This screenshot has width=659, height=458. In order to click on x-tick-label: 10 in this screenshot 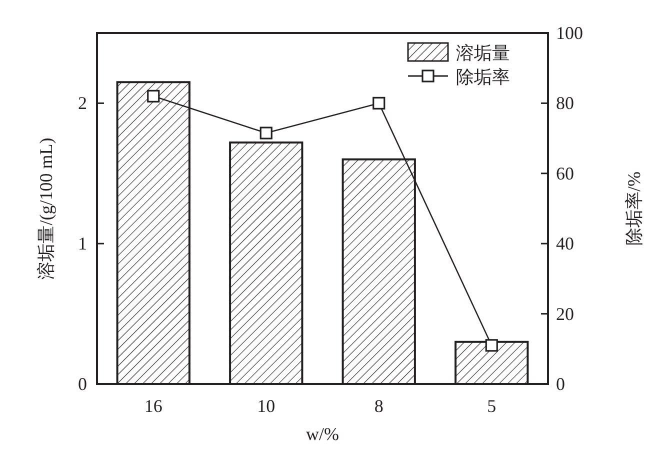, I will do `click(266, 406)`.